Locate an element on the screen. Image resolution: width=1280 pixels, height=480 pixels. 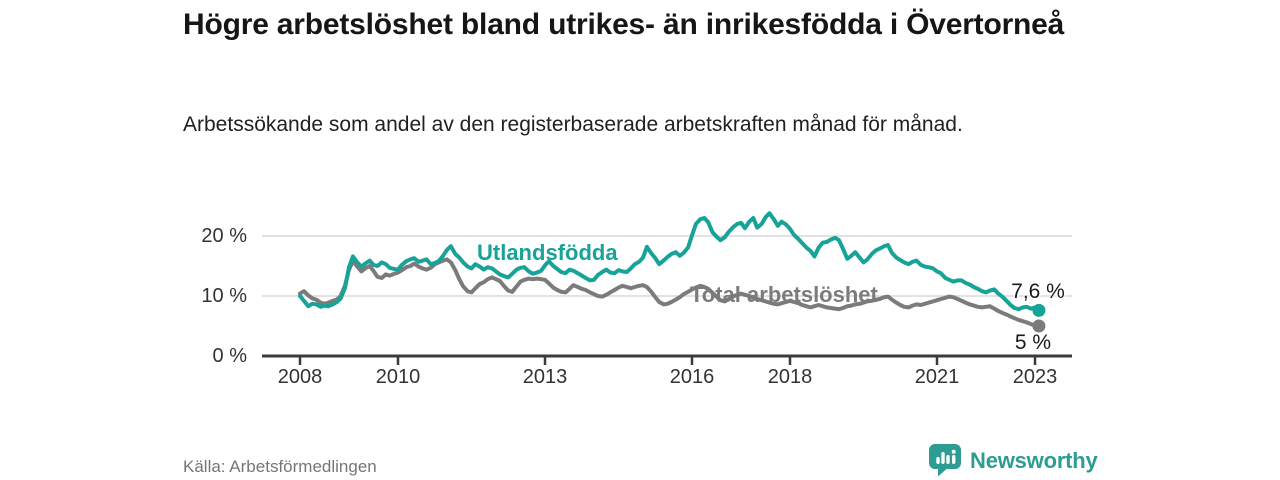
end-value-label-utlandsfodda: 7,6 % is located at coordinates (1038, 291).